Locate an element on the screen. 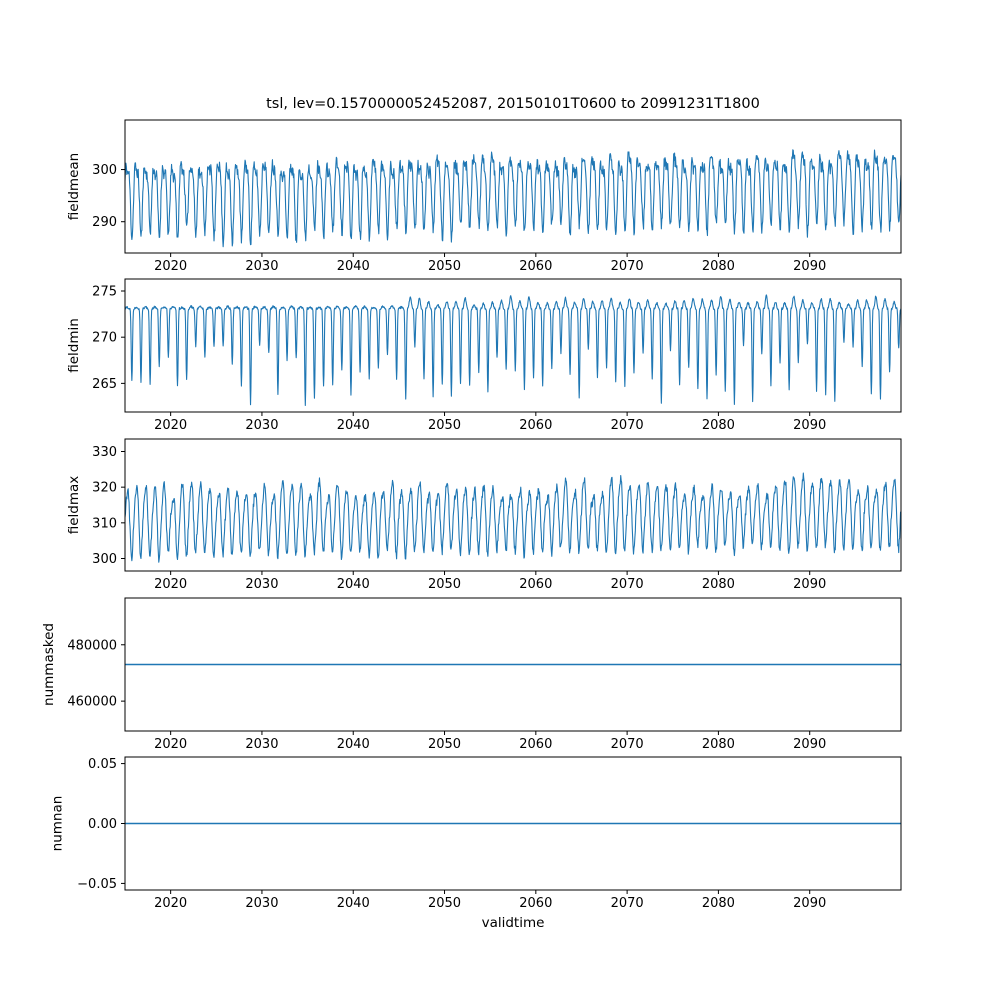  y-axis-label-fieldmean: fieldmean is located at coordinates (74, 186).